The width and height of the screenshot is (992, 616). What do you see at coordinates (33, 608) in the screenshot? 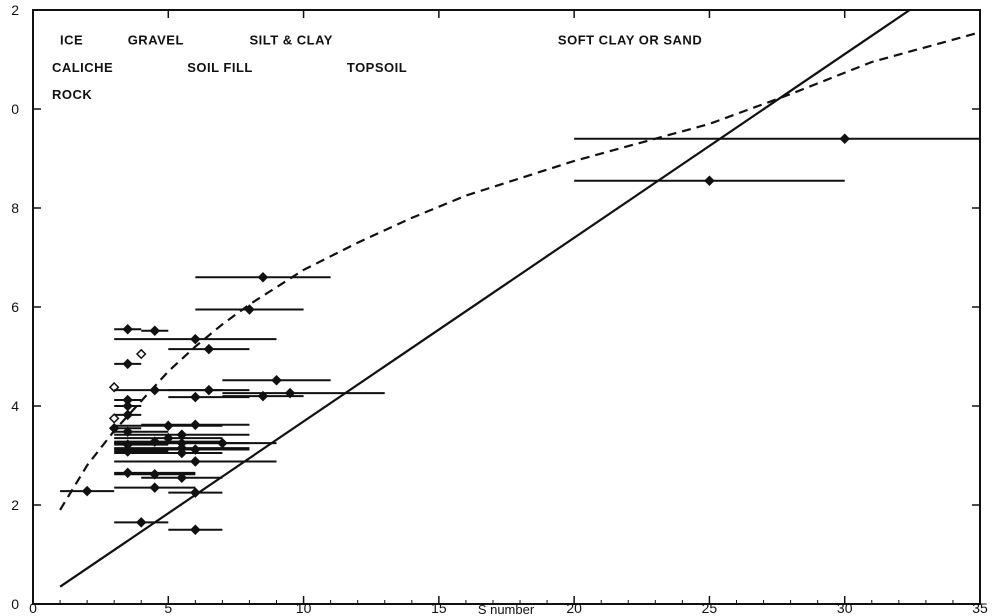
I see `x-tick-label: 0` at bounding box center [33, 608].